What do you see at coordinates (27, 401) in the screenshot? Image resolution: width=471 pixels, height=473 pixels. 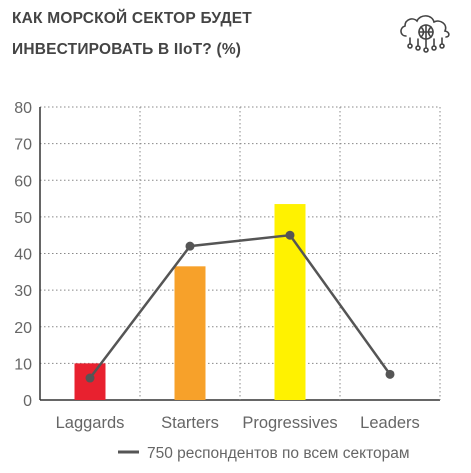 I see `y-tick-label: 0` at bounding box center [27, 401].